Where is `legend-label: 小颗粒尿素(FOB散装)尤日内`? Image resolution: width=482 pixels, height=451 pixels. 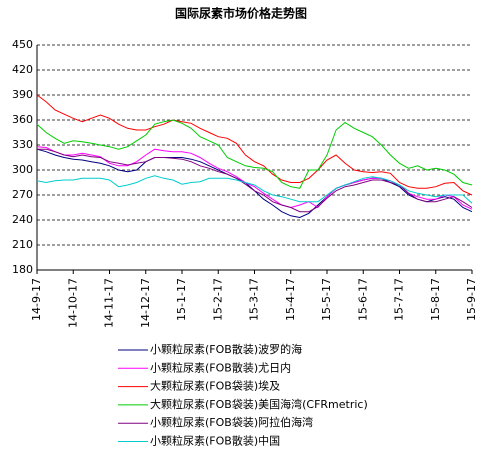
legend-label: 小颗粒尿素(FOB散装)尤日内 is located at coordinates (220, 367).